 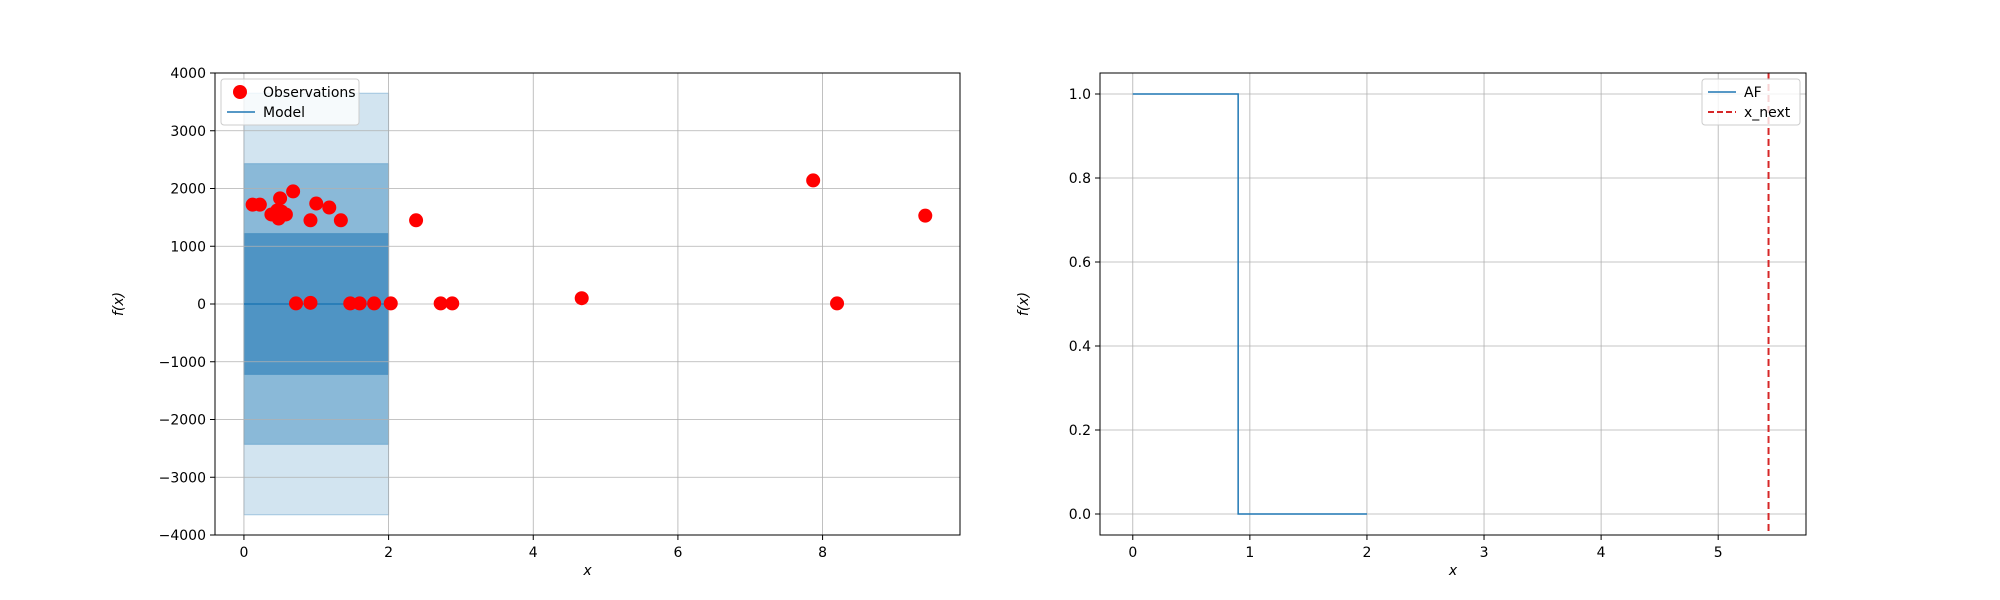 What do you see at coordinates (1080, 431) in the screenshot?
I see `y-tick-label: 0.2` at bounding box center [1080, 431].